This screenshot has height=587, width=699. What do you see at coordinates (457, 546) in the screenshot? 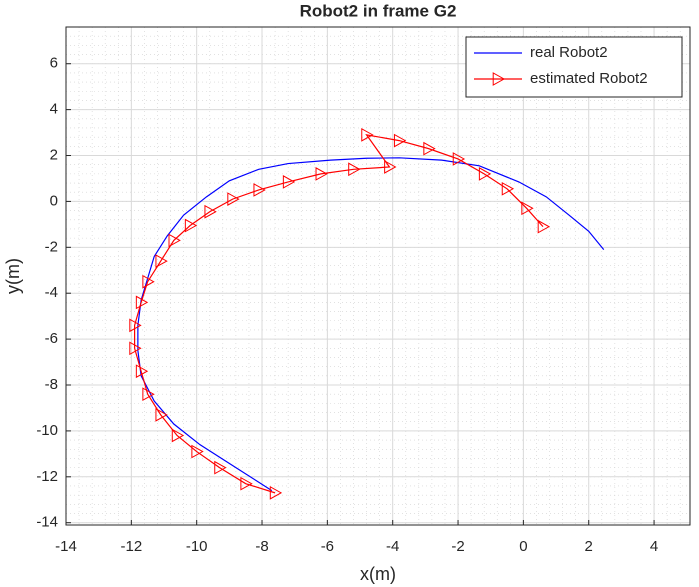
I see `x-tick-label: -2` at bounding box center [457, 546].